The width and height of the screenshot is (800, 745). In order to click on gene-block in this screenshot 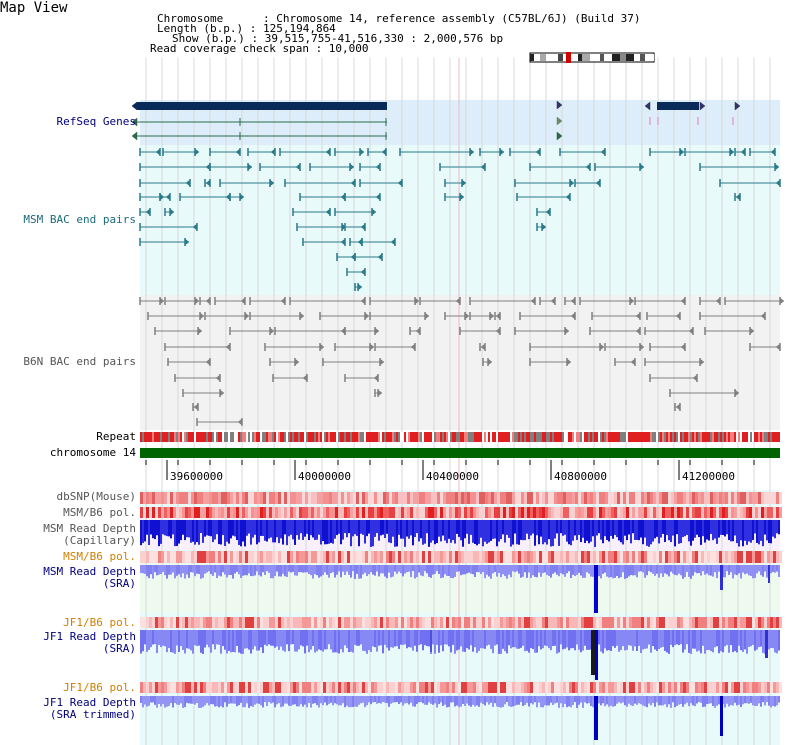, I will do `click(262, 106)`.